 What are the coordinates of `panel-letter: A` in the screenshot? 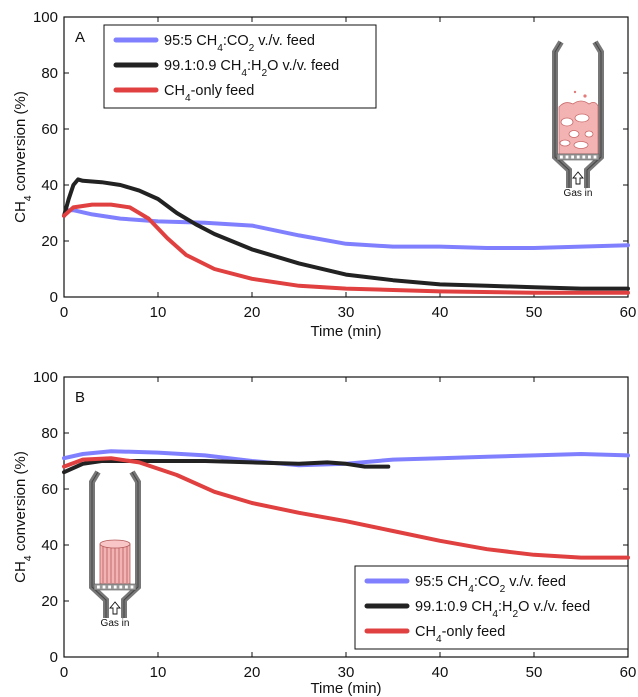 It's located at (80, 37).